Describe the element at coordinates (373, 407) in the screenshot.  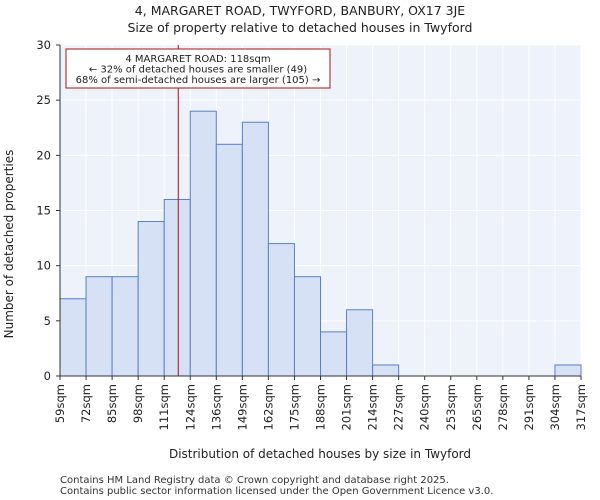
I see `x-tick-label: 214sqm` at that location.